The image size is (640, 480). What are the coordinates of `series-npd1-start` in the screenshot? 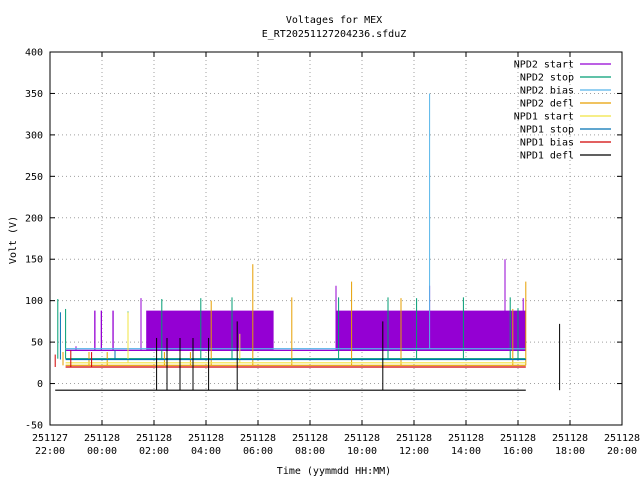 It's located at (295, 338).